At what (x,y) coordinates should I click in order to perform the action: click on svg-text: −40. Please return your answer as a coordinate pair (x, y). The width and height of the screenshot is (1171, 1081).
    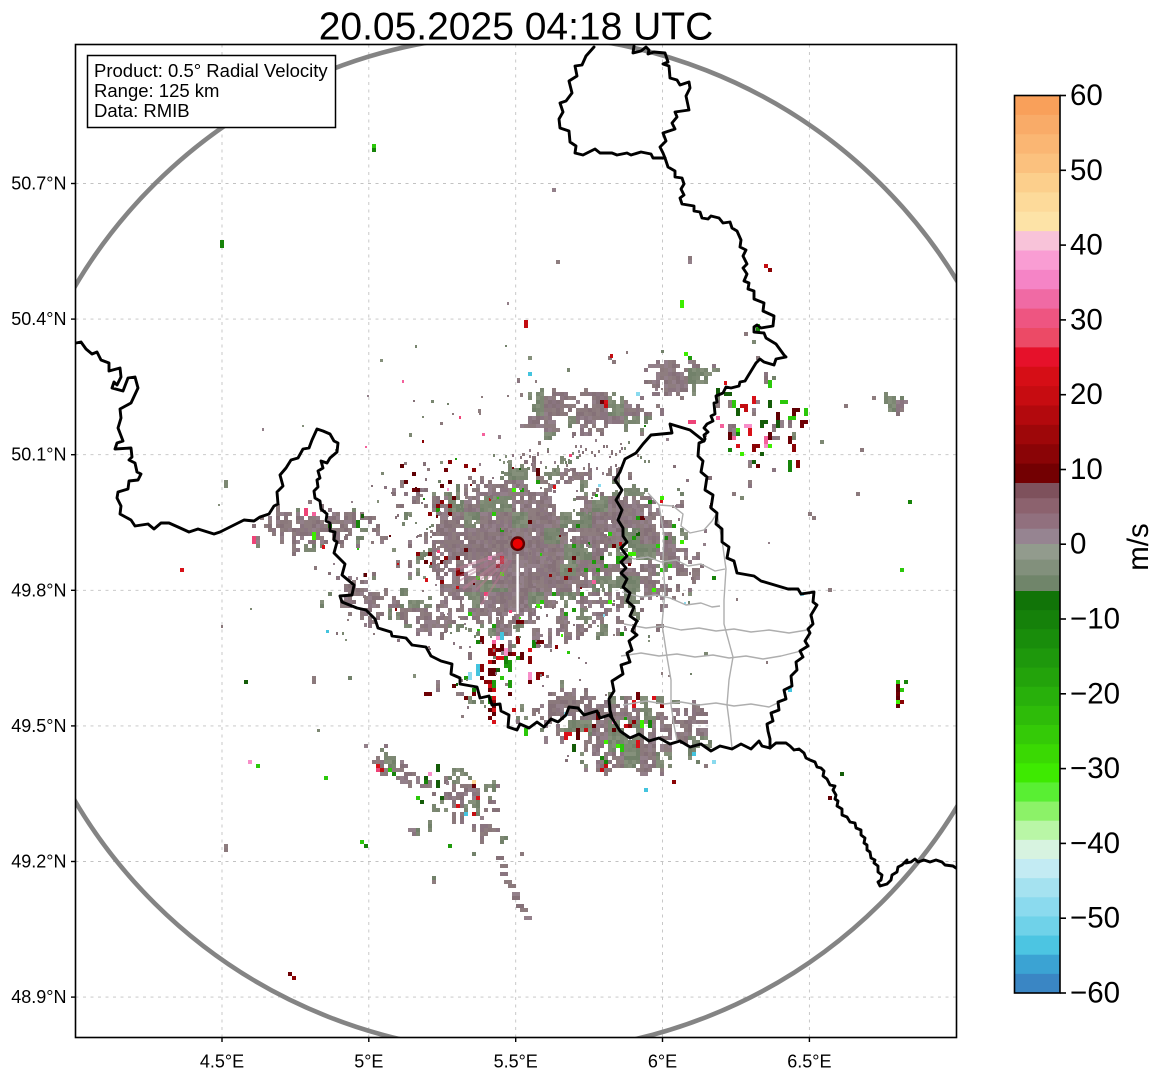
    Looking at the image, I should click on (1095, 843).